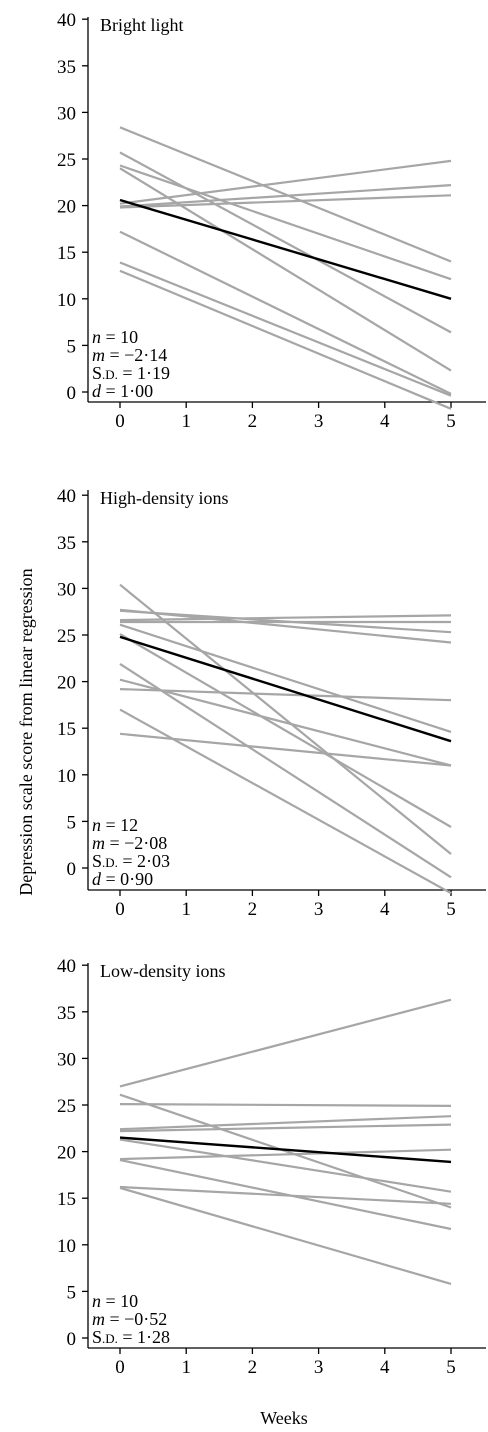  I want to click on x-axis-label: Weeks, so click(284, 1418).